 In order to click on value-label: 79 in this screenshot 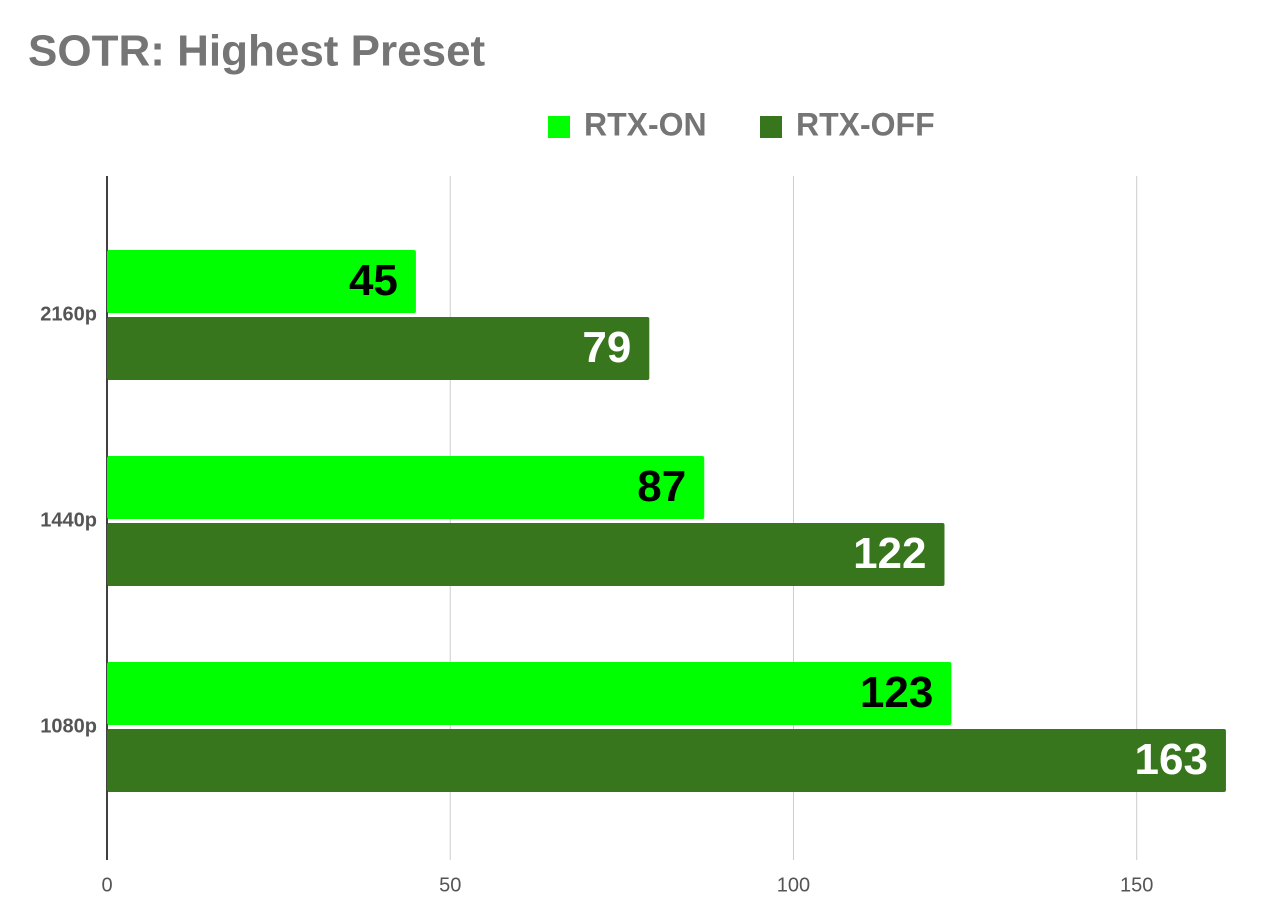, I will do `click(606, 347)`.